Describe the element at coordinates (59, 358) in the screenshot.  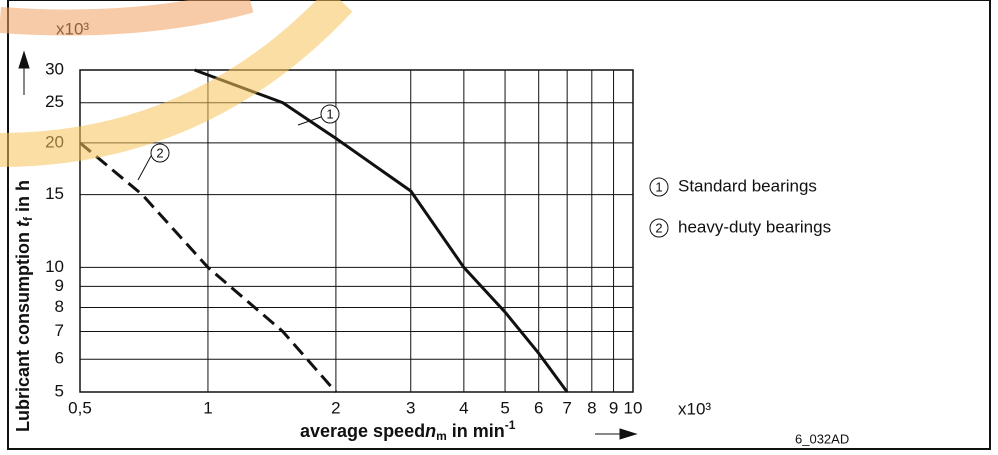
I see `y-tick-label: 6` at that location.